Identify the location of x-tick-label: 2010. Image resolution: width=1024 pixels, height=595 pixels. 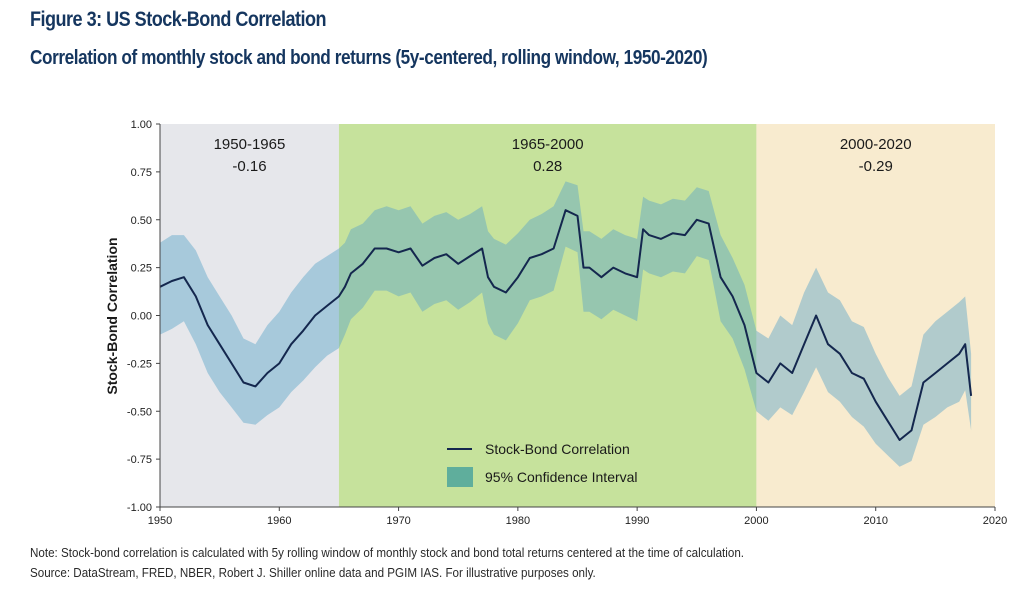
(875, 521).